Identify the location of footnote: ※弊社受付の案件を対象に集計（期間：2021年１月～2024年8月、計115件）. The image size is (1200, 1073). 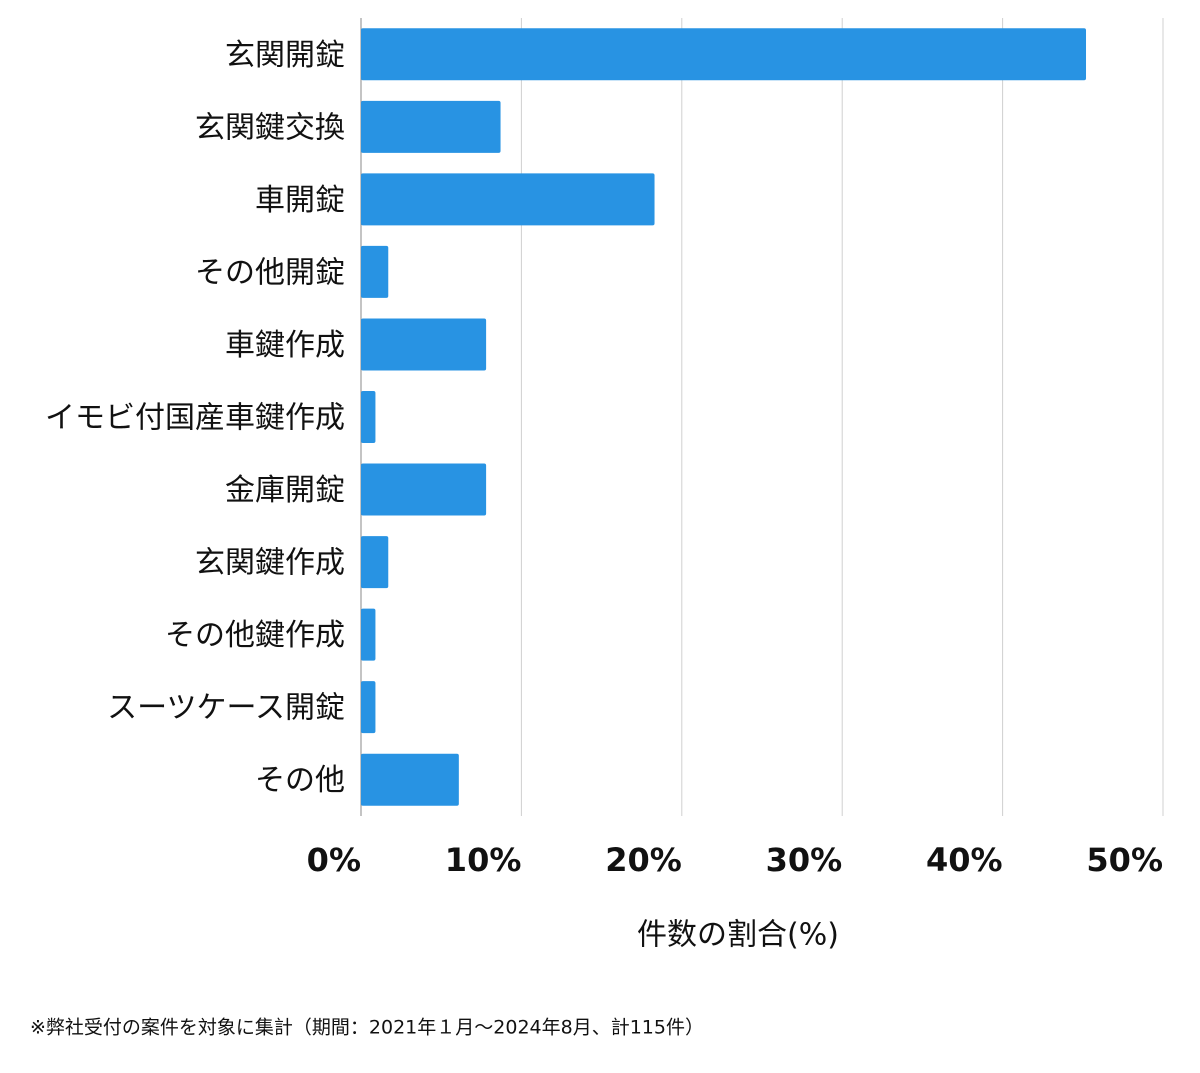
(367, 1028).